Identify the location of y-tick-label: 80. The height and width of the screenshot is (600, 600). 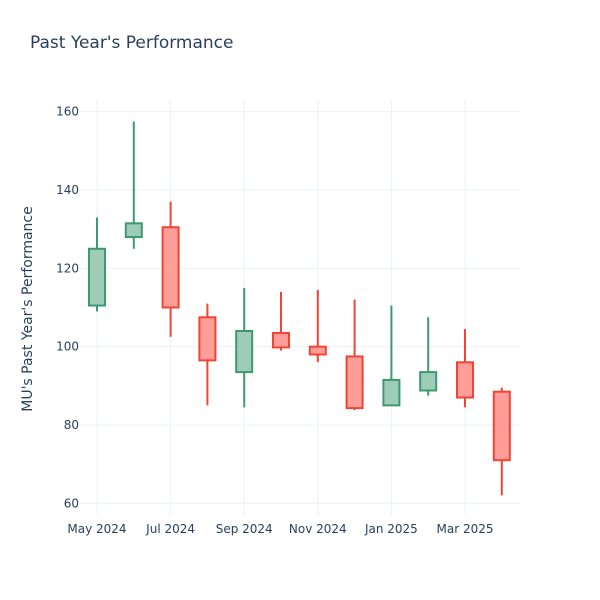
(71, 425).